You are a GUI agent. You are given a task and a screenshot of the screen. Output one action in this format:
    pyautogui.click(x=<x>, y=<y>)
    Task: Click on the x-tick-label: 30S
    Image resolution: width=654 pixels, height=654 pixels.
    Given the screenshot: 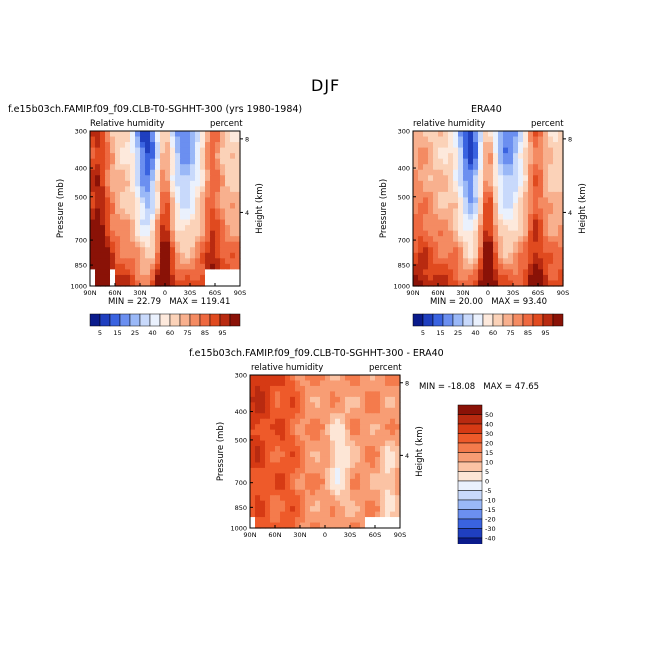 What is the action you would take?
    pyautogui.click(x=350, y=535)
    